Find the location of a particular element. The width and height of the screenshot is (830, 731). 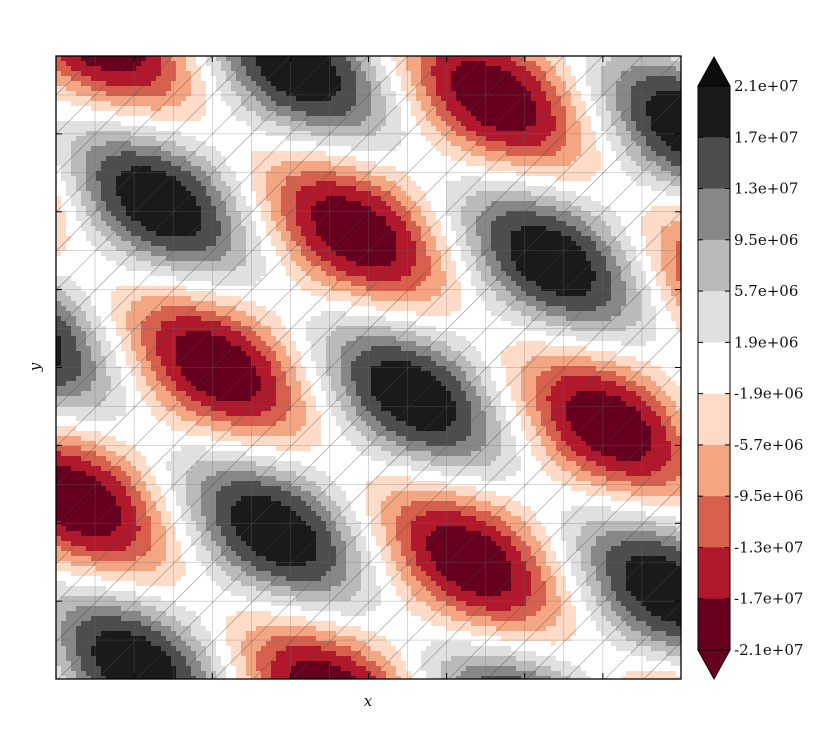

colorbar-tick-label: 1.3e+07 is located at coordinates (766, 189).